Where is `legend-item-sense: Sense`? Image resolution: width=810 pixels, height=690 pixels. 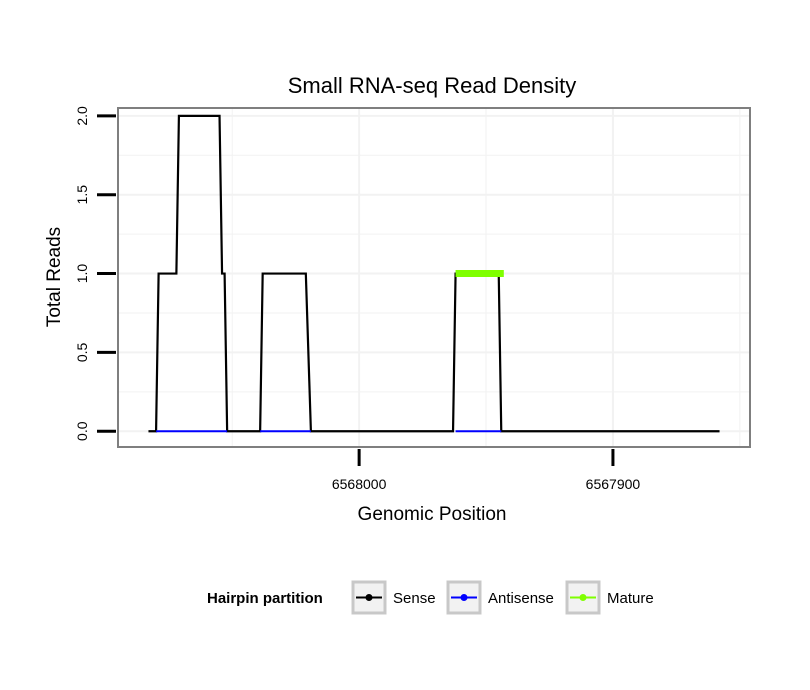
legend-item-sense: Sense is located at coordinates (393, 597).